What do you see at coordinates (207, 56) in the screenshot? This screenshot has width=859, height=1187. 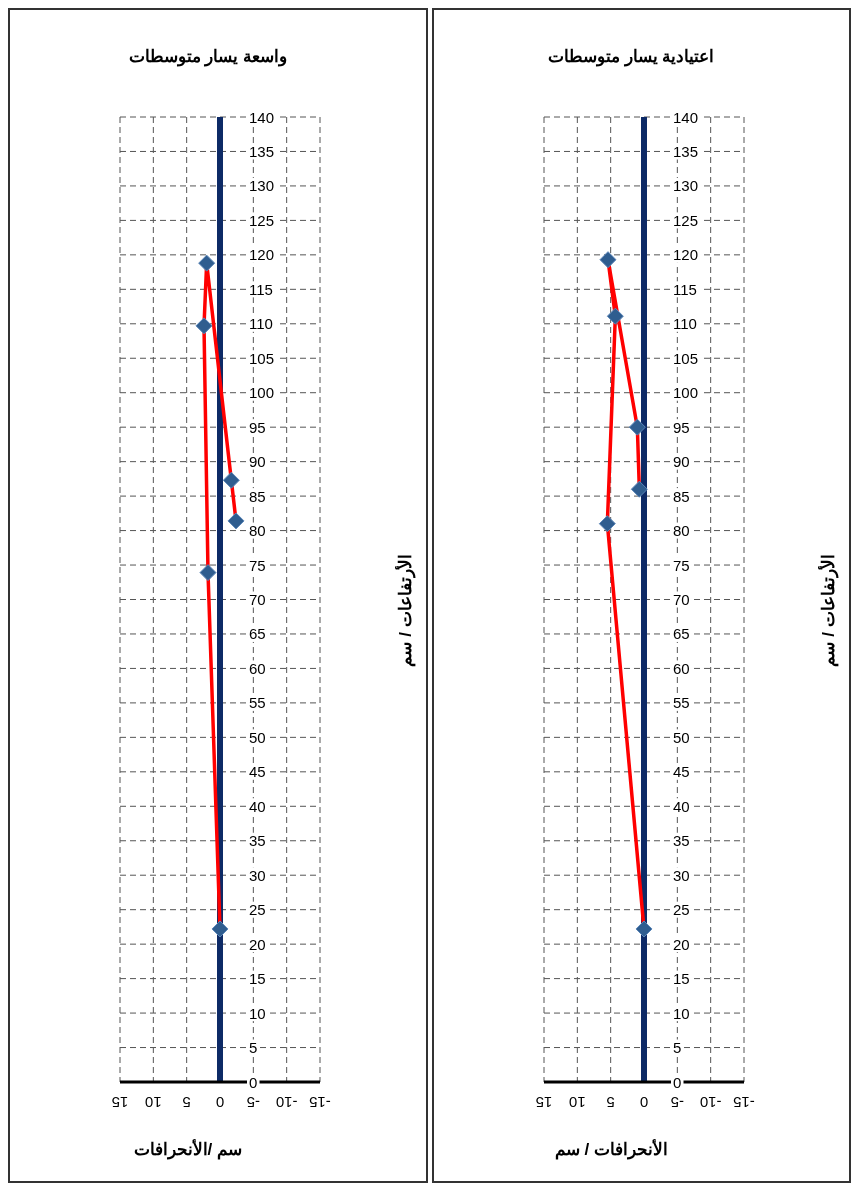 I see `chart-title: واسعة يسار متوسطات` at bounding box center [207, 56].